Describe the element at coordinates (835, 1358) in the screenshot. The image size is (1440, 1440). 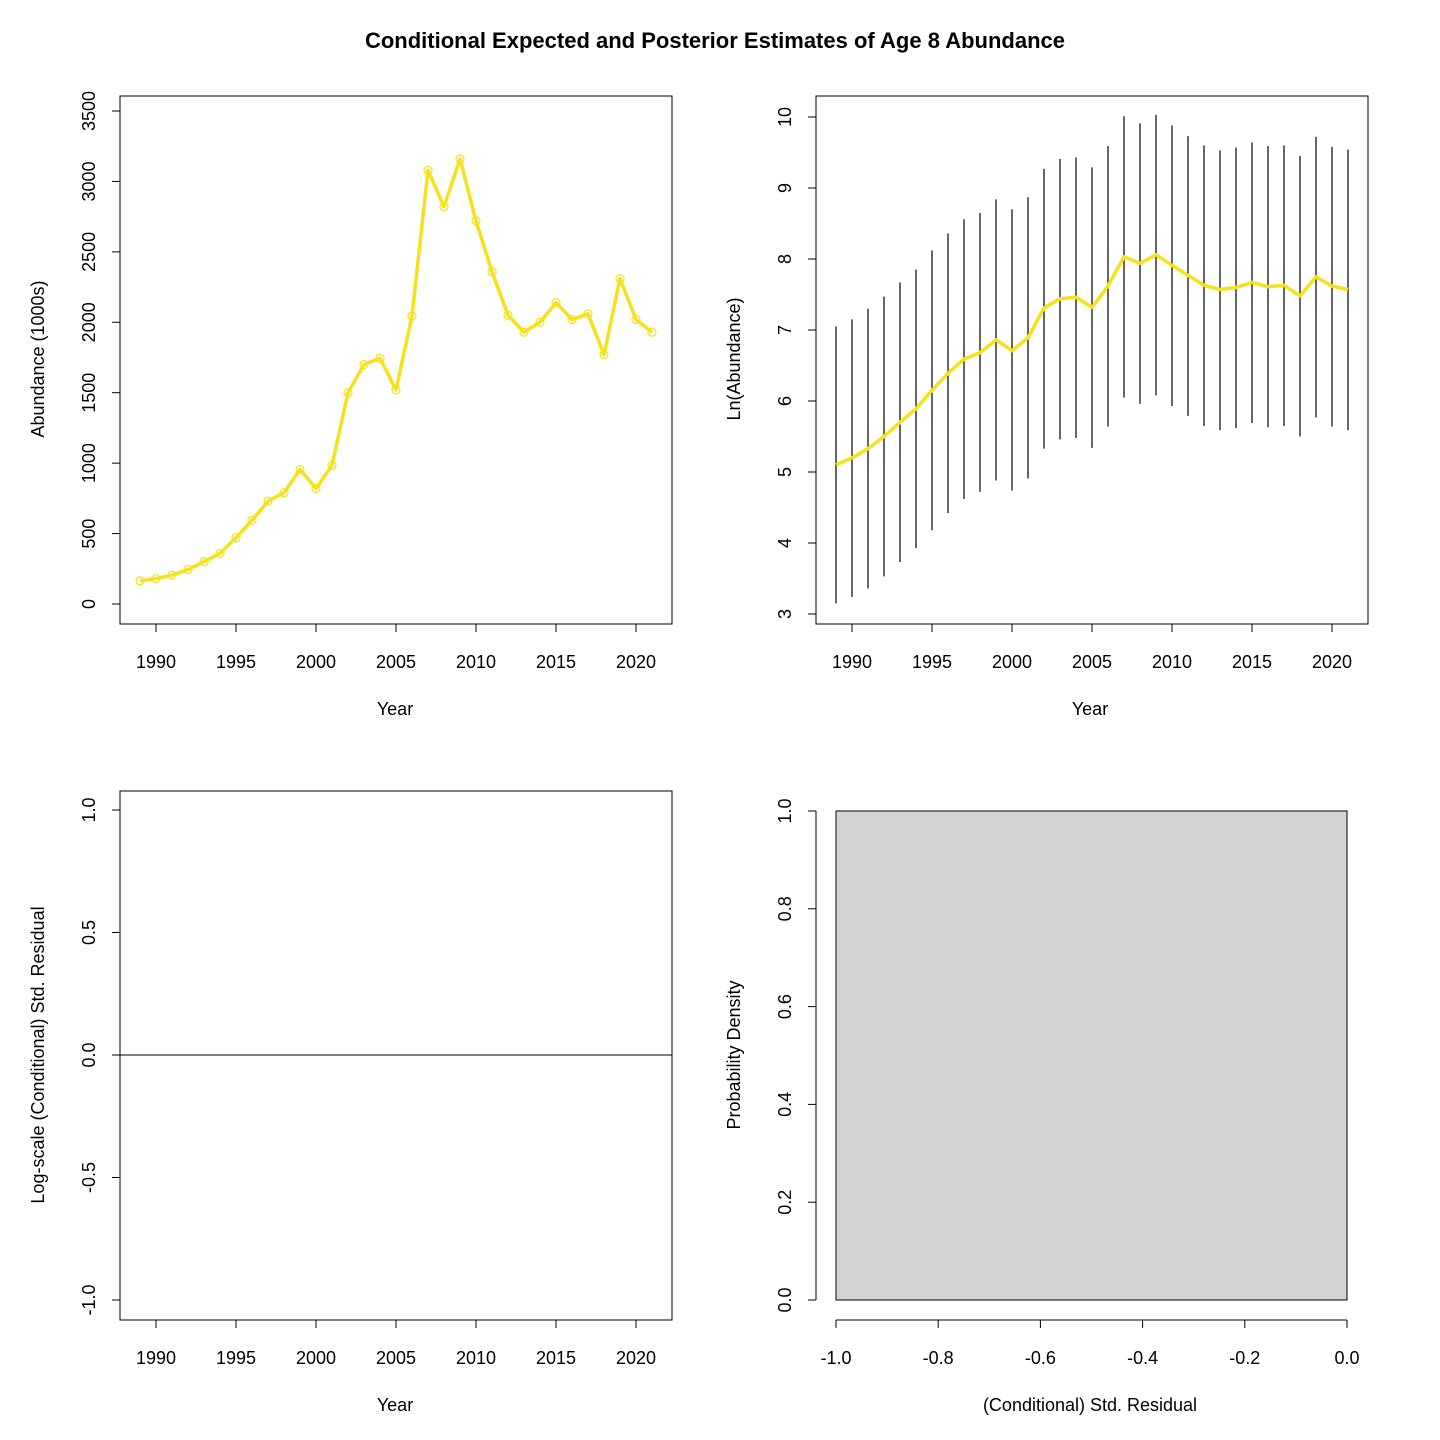
I see `x-tick-label: -1.0` at that location.